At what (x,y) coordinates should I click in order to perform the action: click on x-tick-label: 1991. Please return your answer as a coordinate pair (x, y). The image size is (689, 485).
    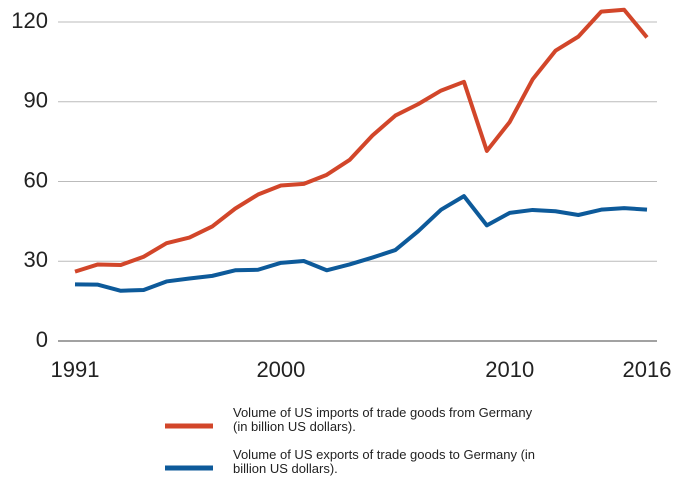
    Looking at the image, I should click on (75, 369).